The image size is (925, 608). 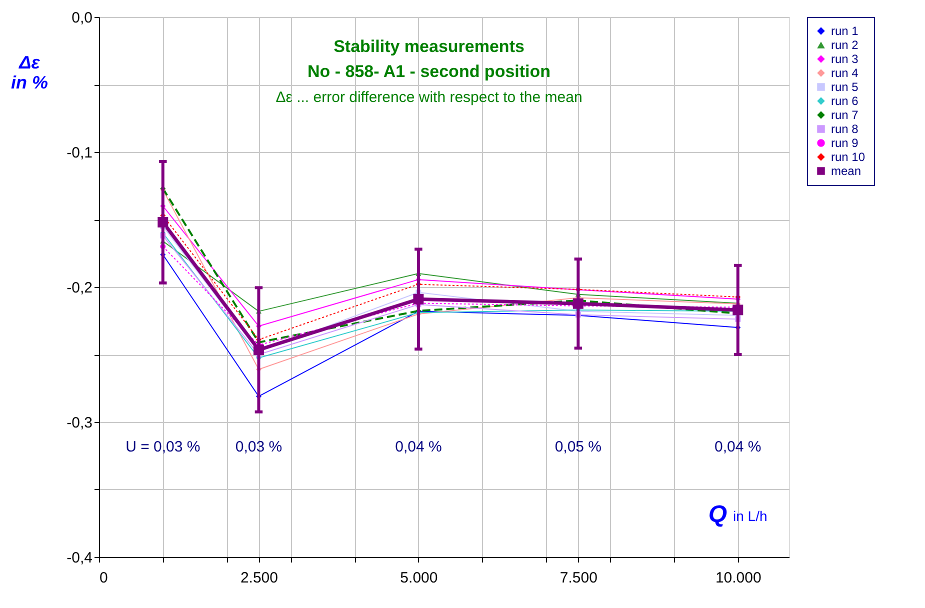 I want to click on legend-label: run 8, so click(x=845, y=129).